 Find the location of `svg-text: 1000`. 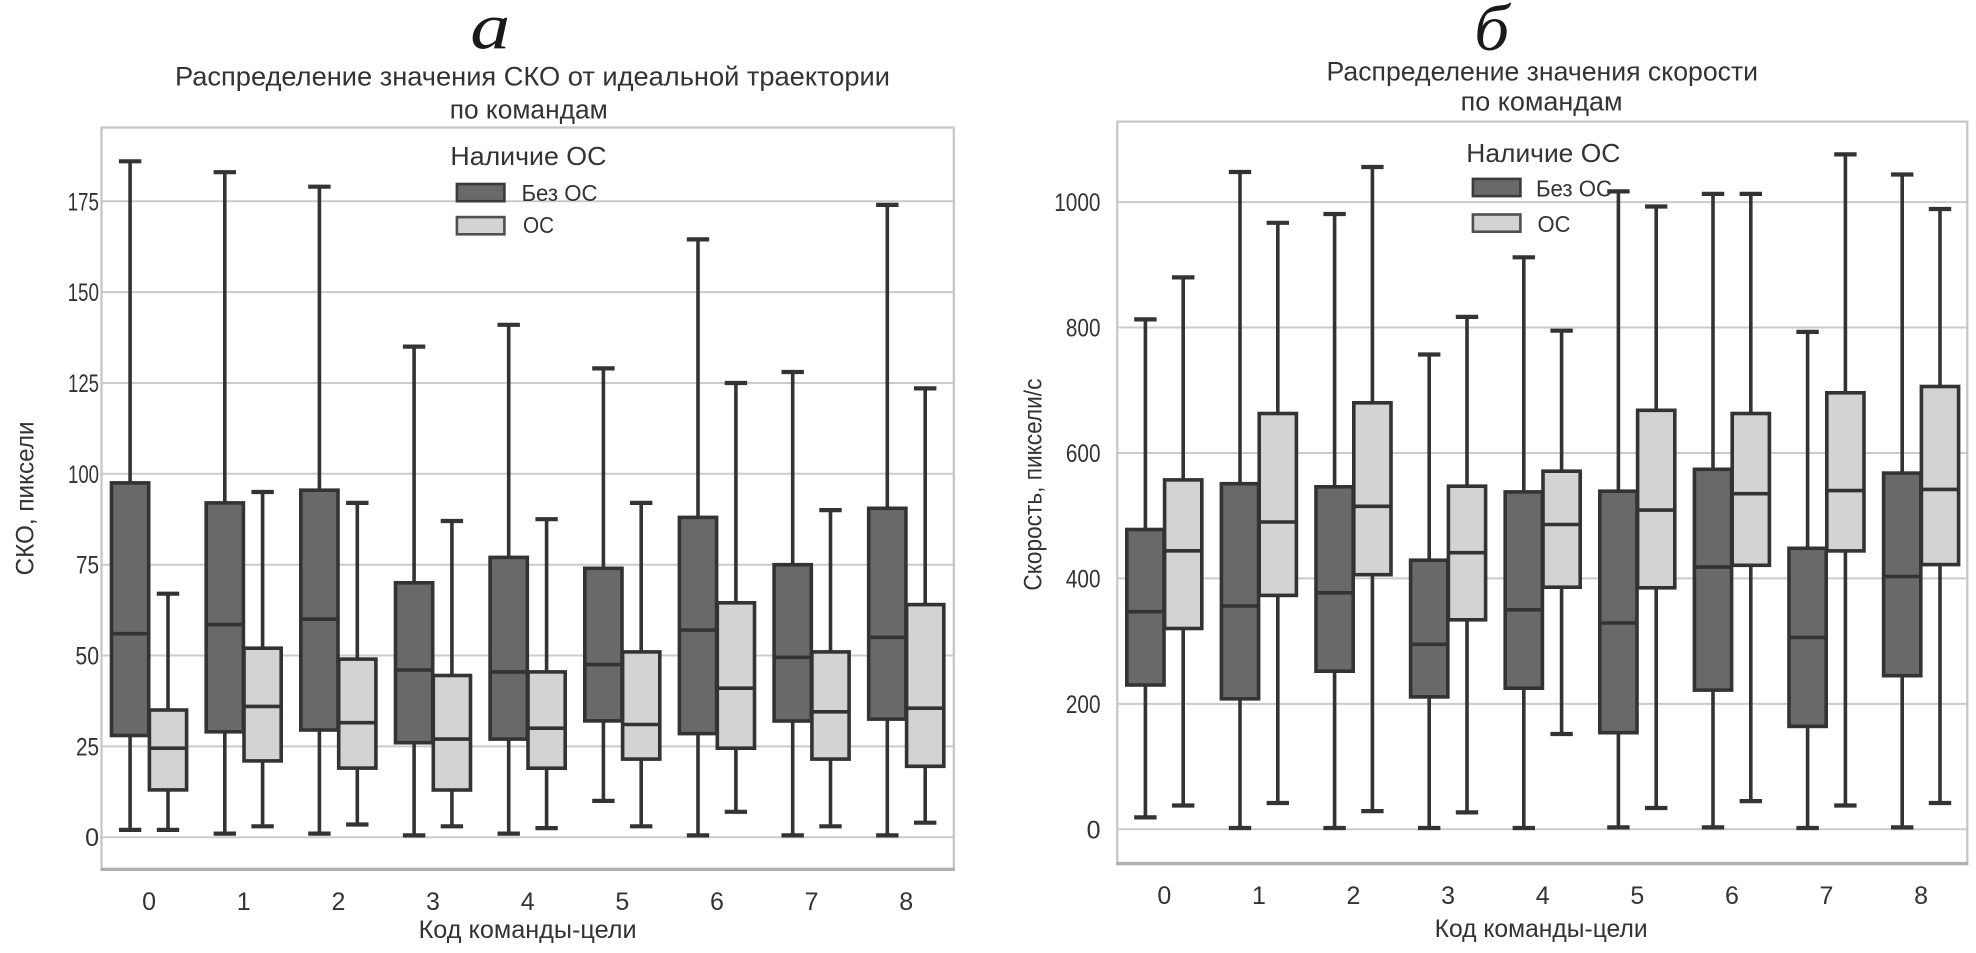

svg-text: 1000 is located at coordinates (1077, 203).